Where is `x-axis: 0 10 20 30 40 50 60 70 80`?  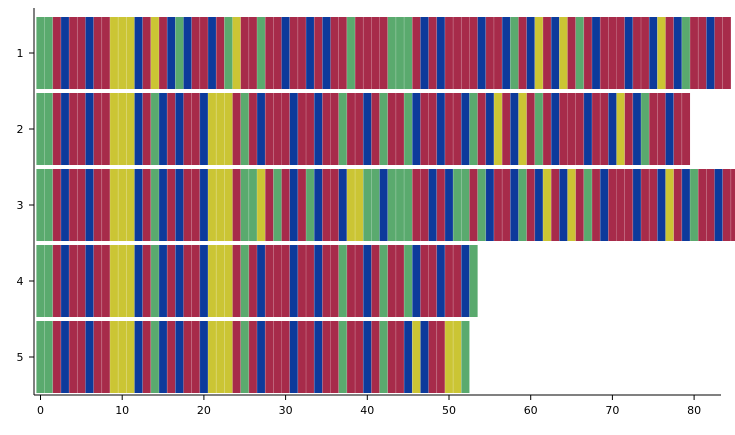
x-axis: 0 10 20 30 40 50 60 70 80 is located at coordinates (377, 405).